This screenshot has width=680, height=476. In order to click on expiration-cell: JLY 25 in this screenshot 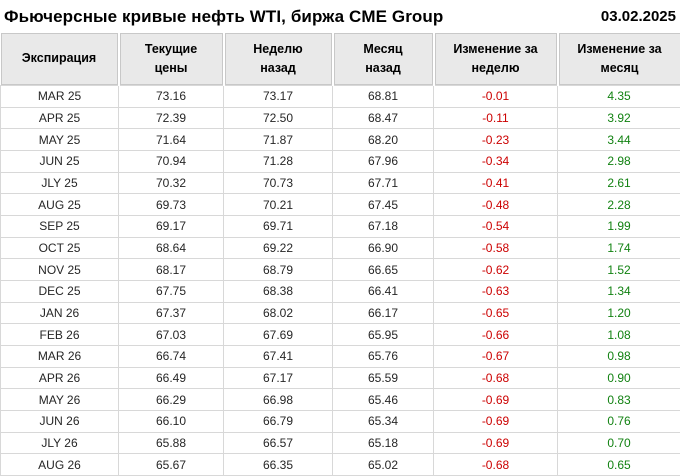, I will do `click(59, 183)`.